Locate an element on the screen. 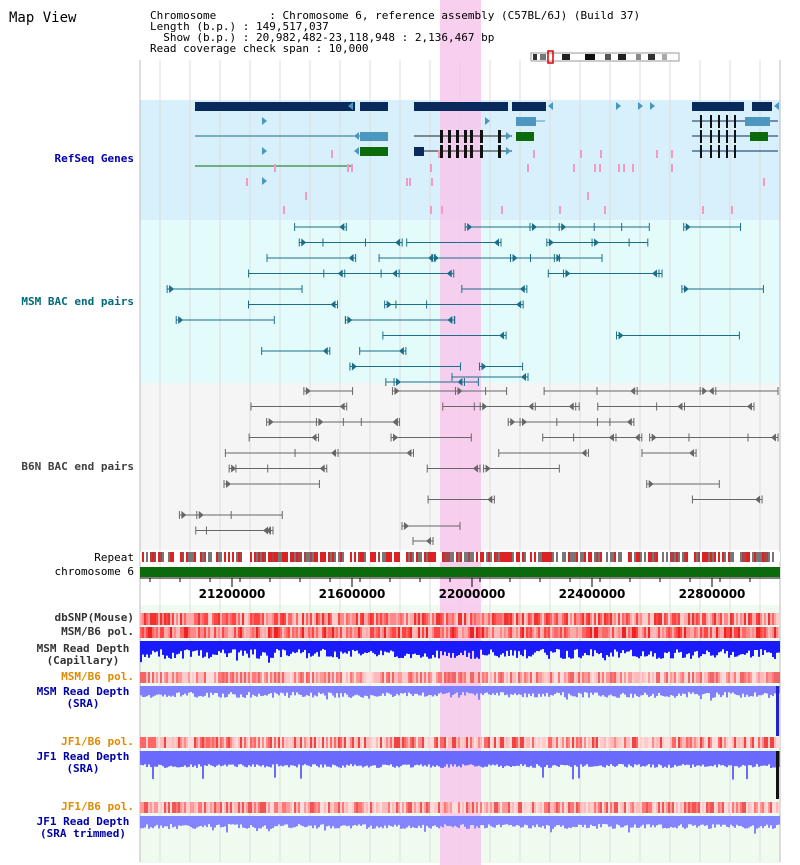 The image size is (800, 865). b6n-bac-track-label: B6N BAC end pairs is located at coordinates (77, 466).